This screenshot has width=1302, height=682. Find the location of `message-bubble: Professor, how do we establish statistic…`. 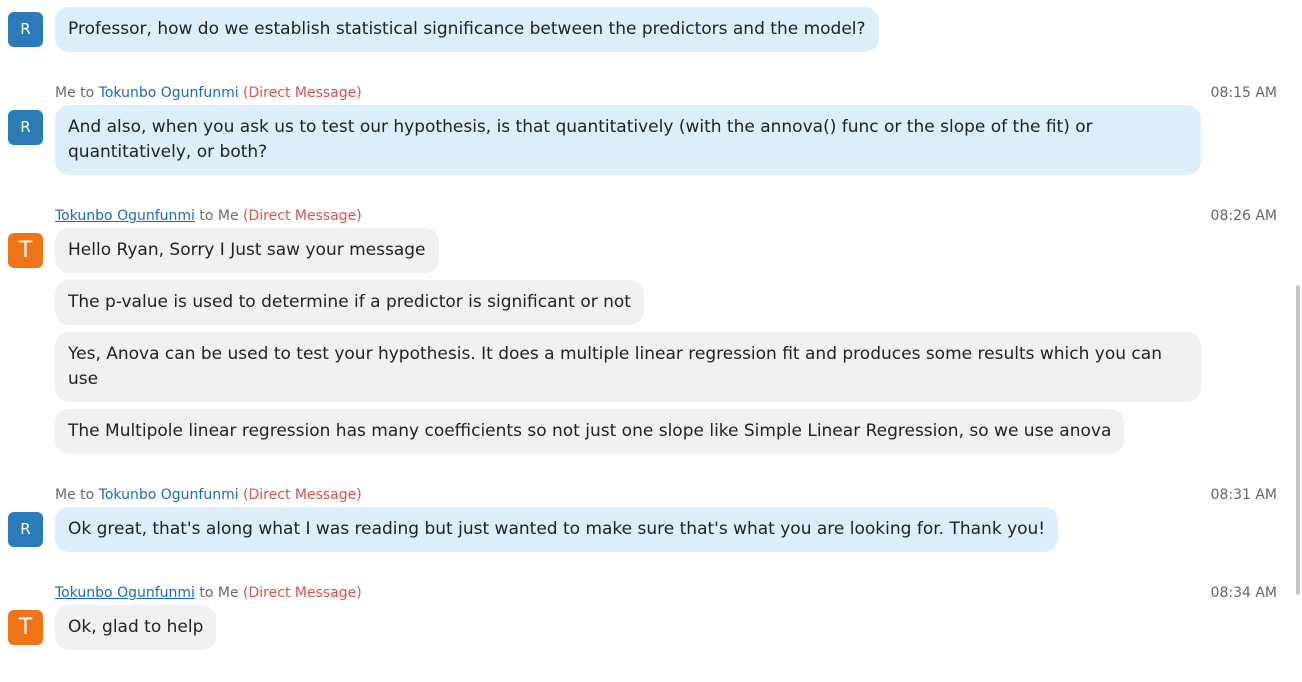

message-bubble: Professor, how do we establish statistic… is located at coordinates (467, 29).